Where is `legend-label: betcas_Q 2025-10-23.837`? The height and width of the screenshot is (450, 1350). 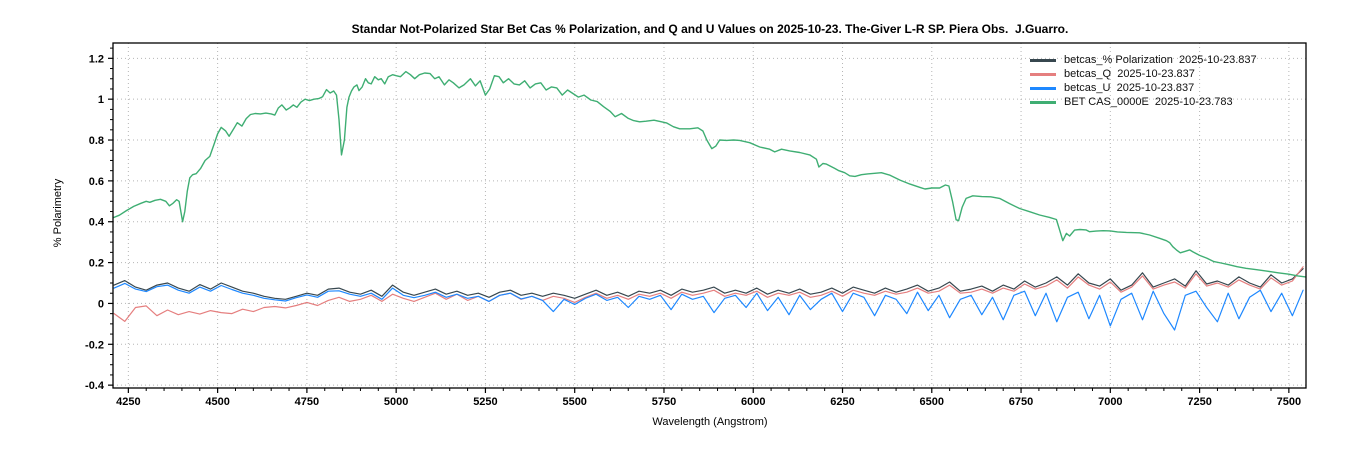 legend-label: betcas_Q 2025-10-23.837 is located at coordinates (1129, 74).